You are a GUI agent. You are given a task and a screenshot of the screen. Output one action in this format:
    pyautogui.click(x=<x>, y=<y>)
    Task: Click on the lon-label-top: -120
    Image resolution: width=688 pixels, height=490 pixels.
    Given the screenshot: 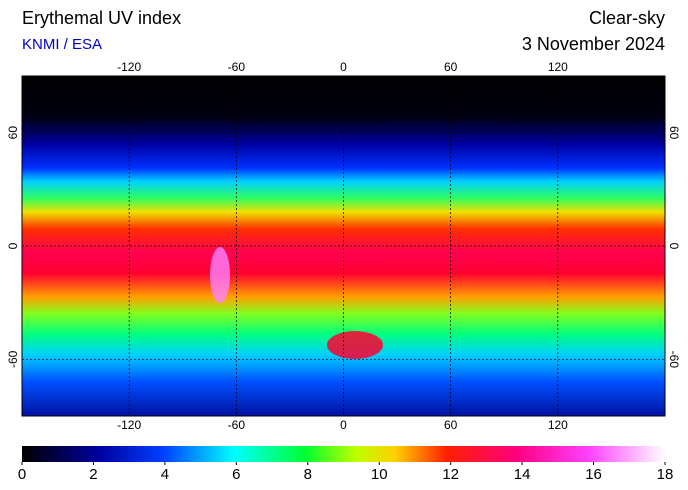 What is the action you would take?
    pyautogui.click(x=129, y=67)
    